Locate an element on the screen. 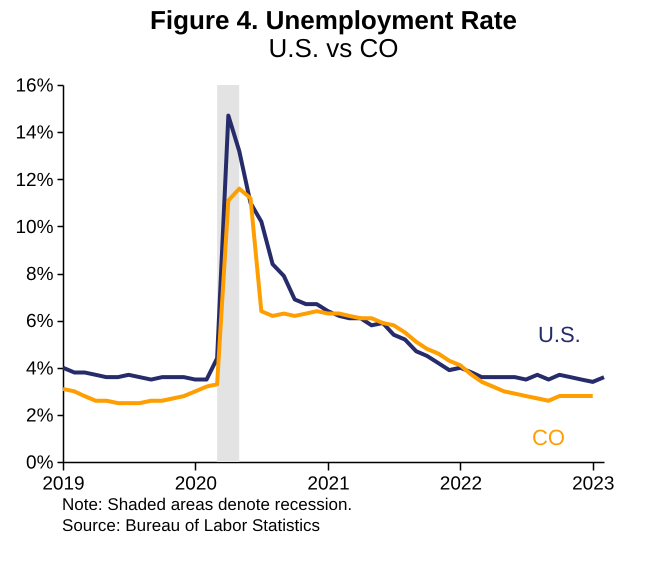 The image size is (654, 566). source-note: Source: Bureau of Labor Statistics is located at coordinates (191, 525).